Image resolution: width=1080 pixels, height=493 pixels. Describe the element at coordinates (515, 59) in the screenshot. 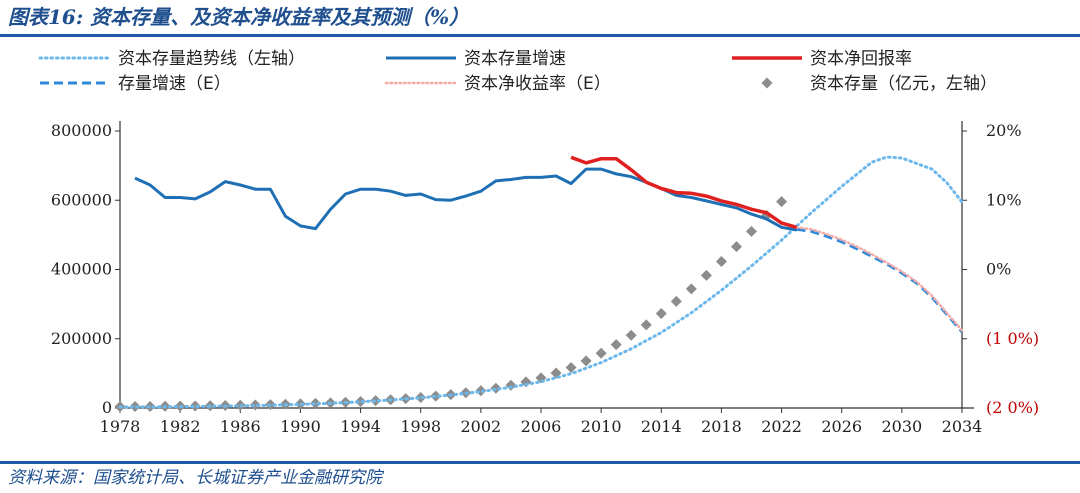

I see `legend-label: 资本存量增速` at that location.